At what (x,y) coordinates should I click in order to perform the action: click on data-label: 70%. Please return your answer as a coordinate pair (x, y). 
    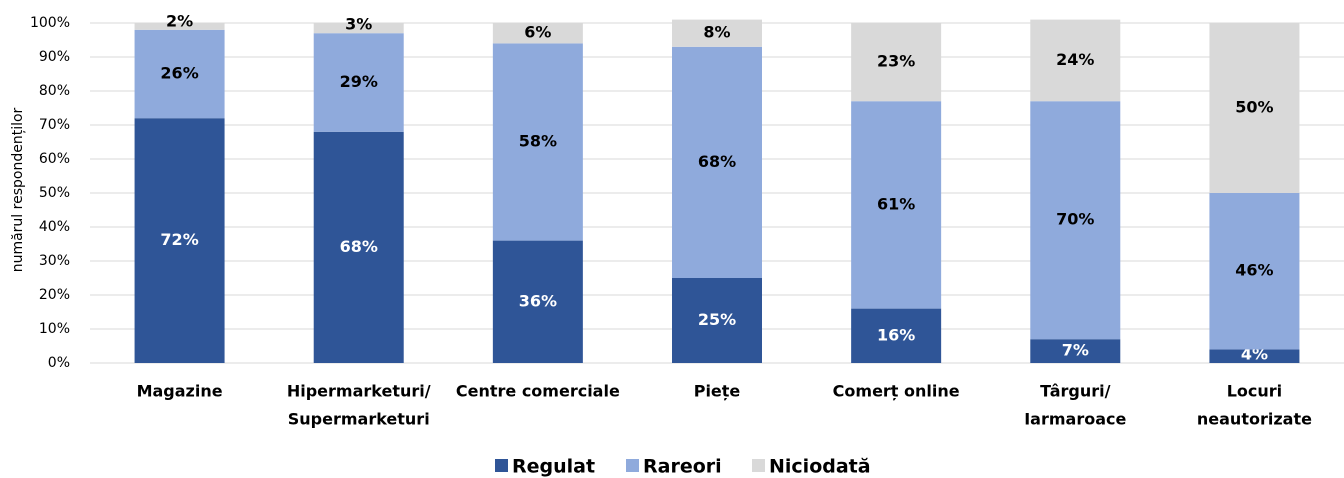
    Looking at the image, I should click on (1075, 219).